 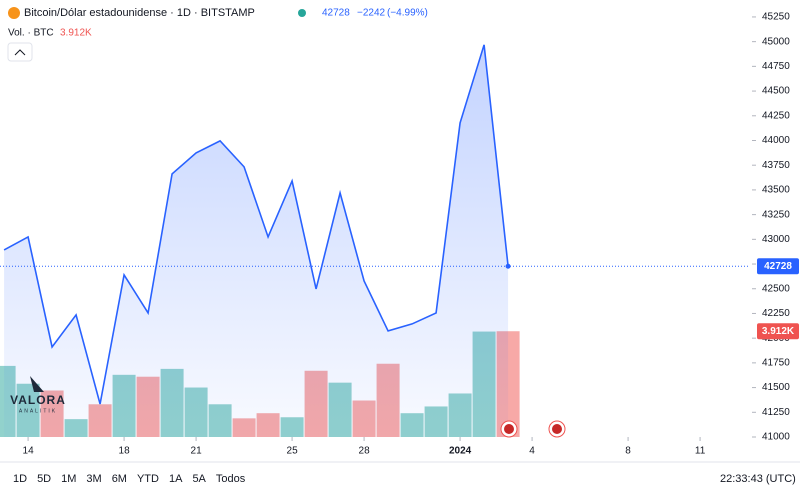 What do you see at coordinates (31, 33) in the screenshot?
I see `volume-title: Vol. · BTC` at bounding box center [31, 33].